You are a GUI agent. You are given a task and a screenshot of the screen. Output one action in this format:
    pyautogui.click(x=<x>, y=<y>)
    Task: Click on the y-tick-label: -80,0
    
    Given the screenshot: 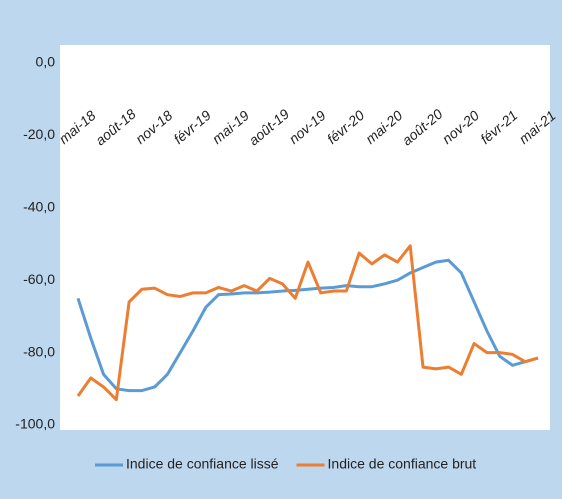 What is the action you would take?
    pyautogui.click(x=39, y=351)
    